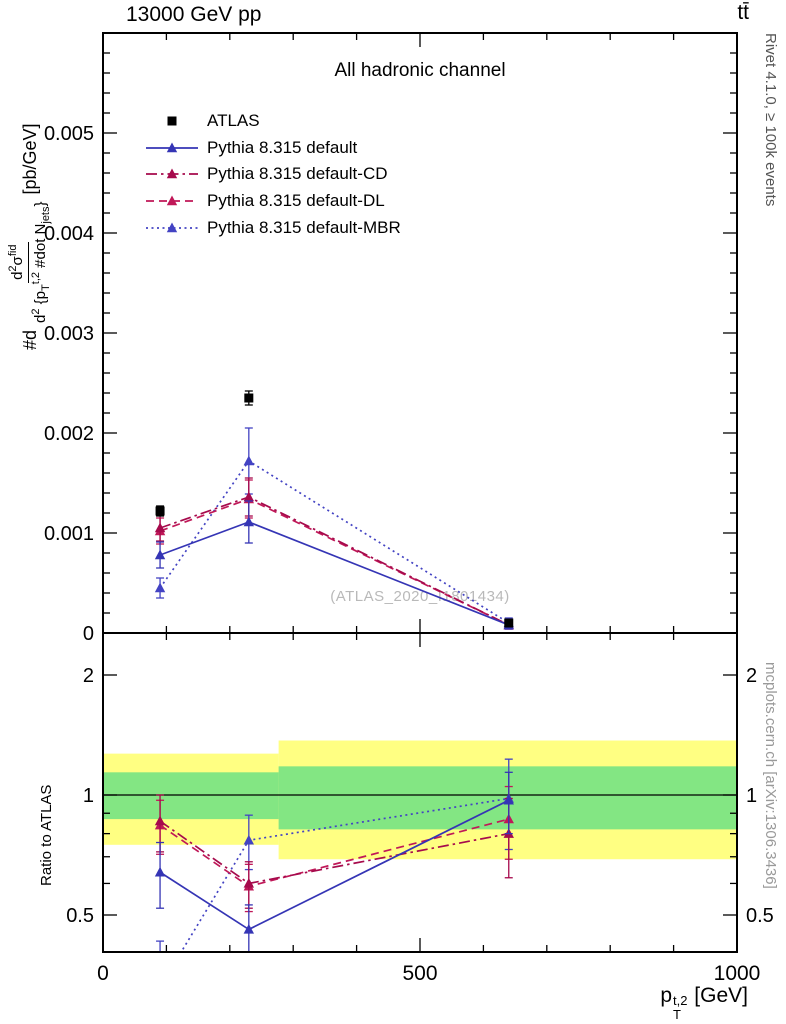 The height and width of the screenshot is (1024, 786). Describe the element at coordinates (282, 147) in the screenshot. I see `legend-label-default: Pythia 8.315 default` at that location.